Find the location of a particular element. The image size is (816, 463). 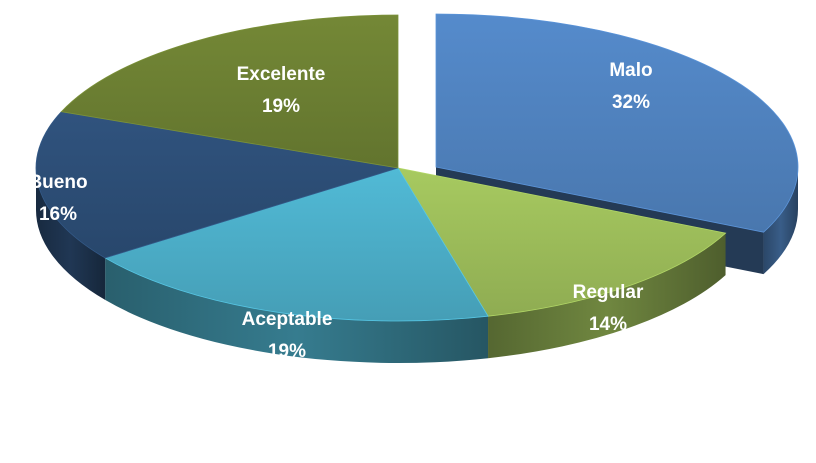

slice-percent-excelente: 19% is located at coordinates (281, 106).